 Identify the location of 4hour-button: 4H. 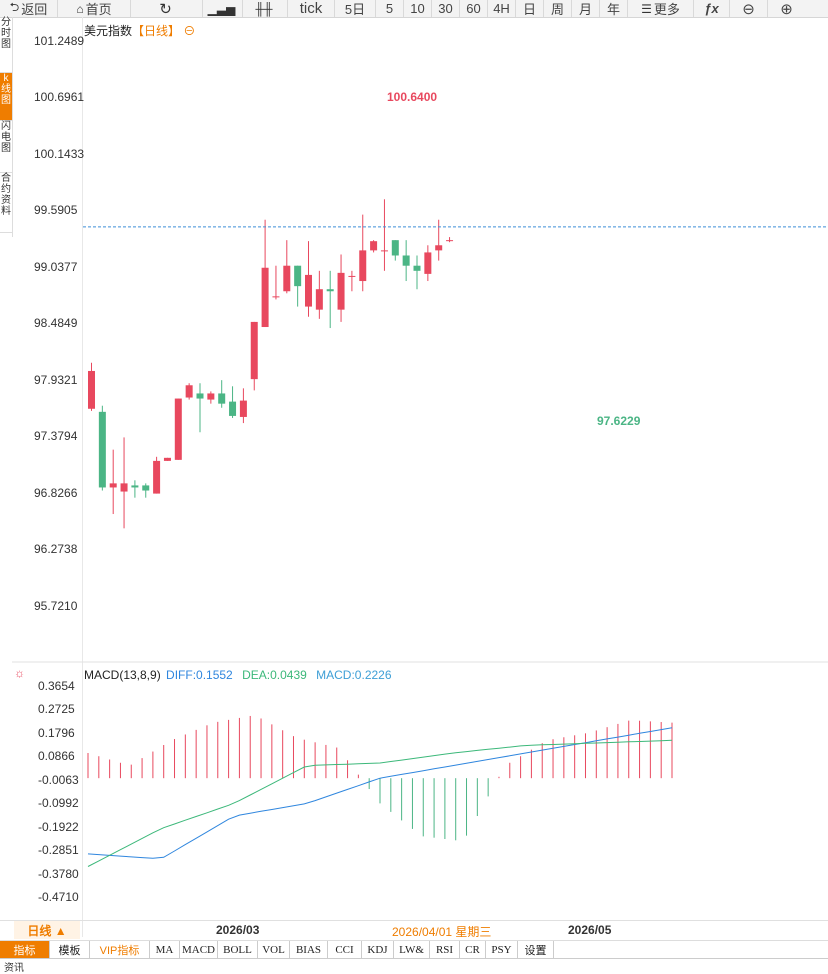
(502, 8).